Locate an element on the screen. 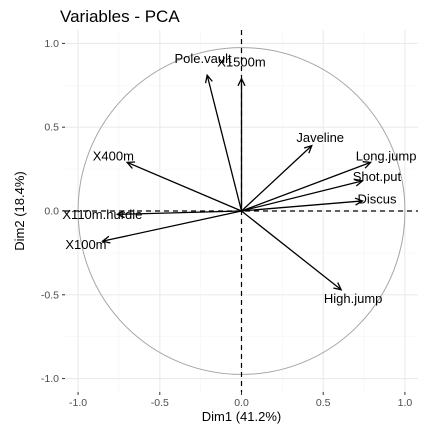  y-tick-label: 0.0 is located at coordinates (51, 212).